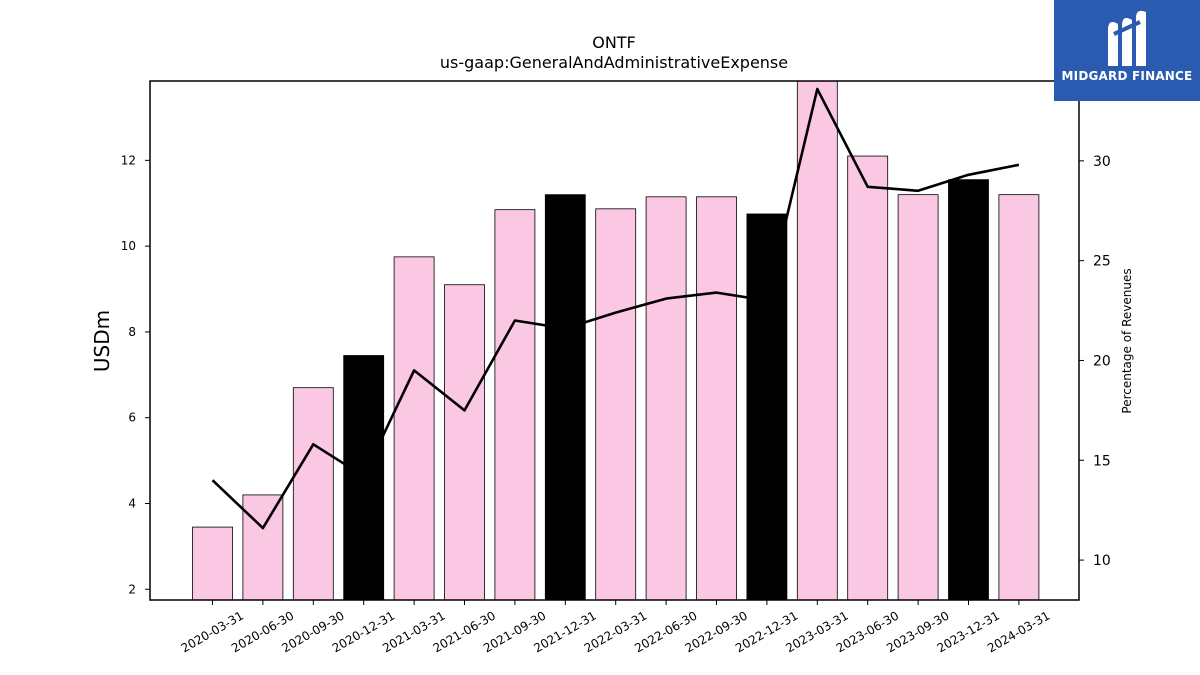 Image resolution: width=1200 pixels, height=675 pixels. Describe the element at coordinates (128, 160) in the screenshot. I see `left-tick-label: 12` at that location.